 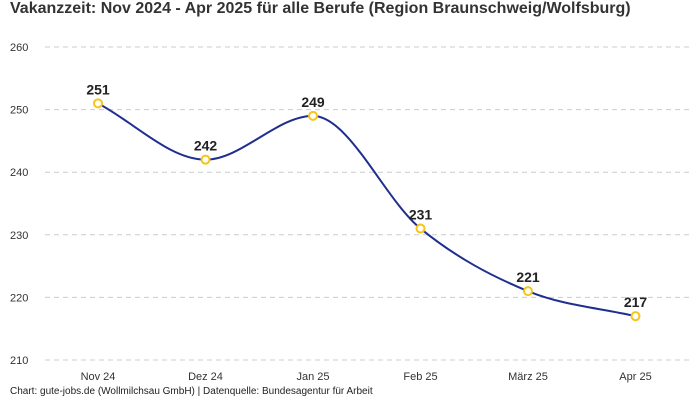 I want to click on y-tick-label: 250, so click(x=19, y=111).